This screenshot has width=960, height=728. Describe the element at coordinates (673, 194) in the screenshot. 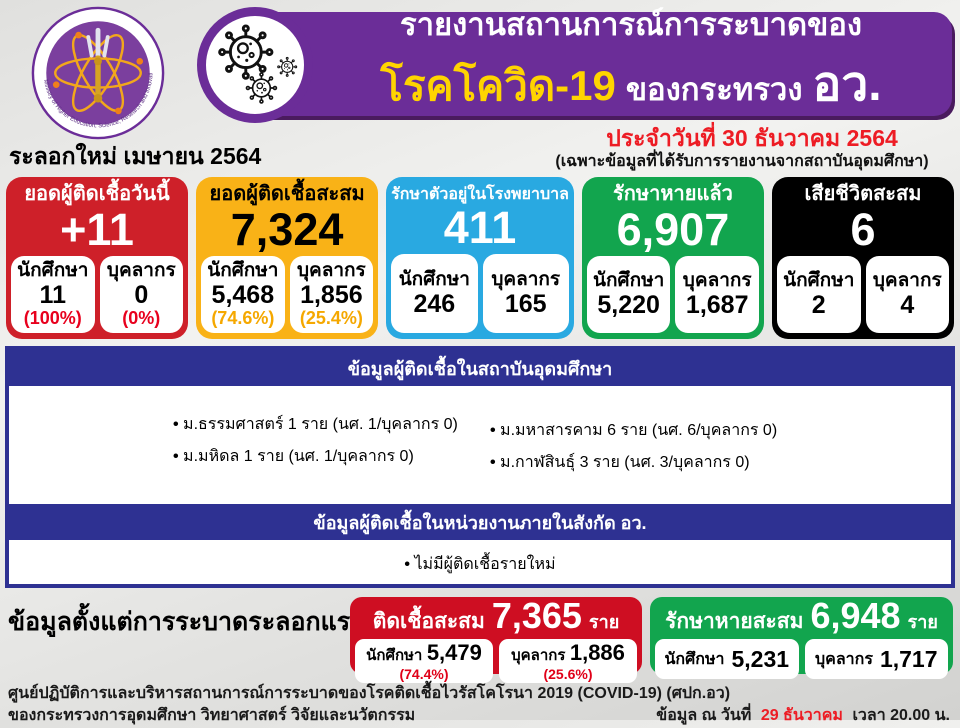

I see `card-title: รักษาหายแล้ว` at that location.